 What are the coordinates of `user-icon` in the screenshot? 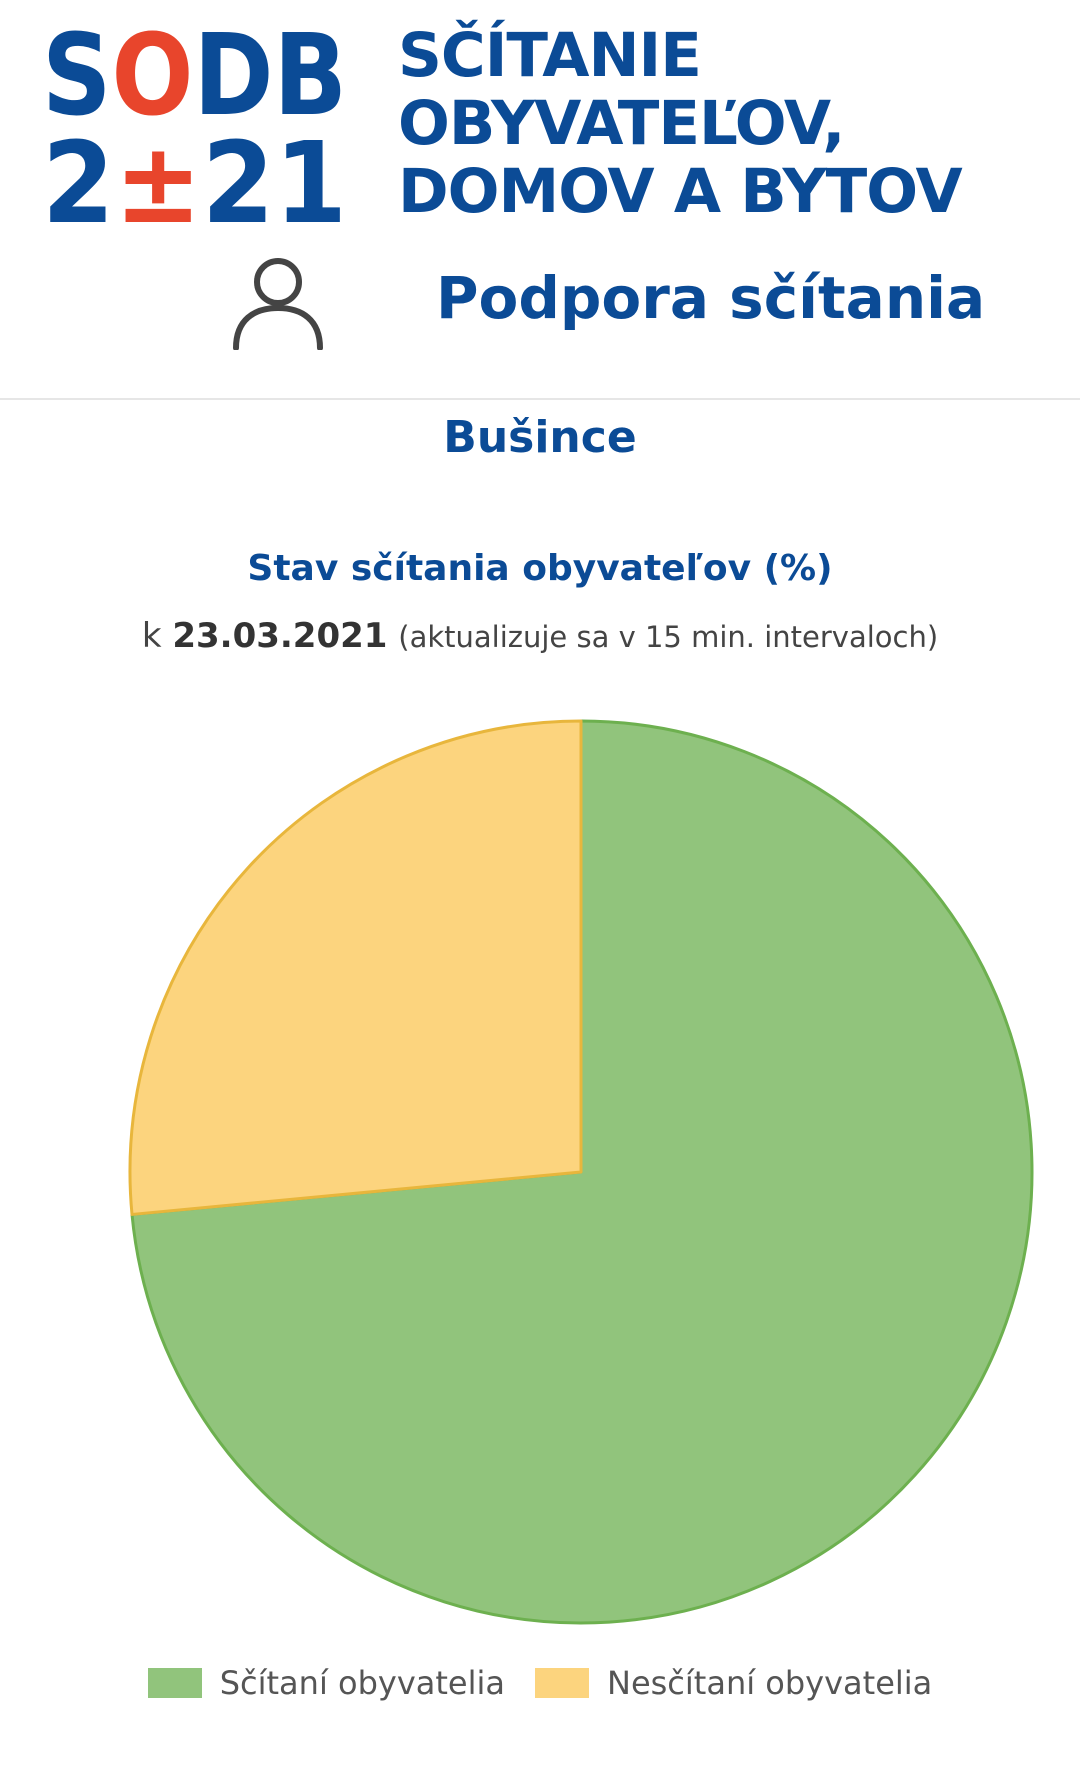 It's located at (278, 302).